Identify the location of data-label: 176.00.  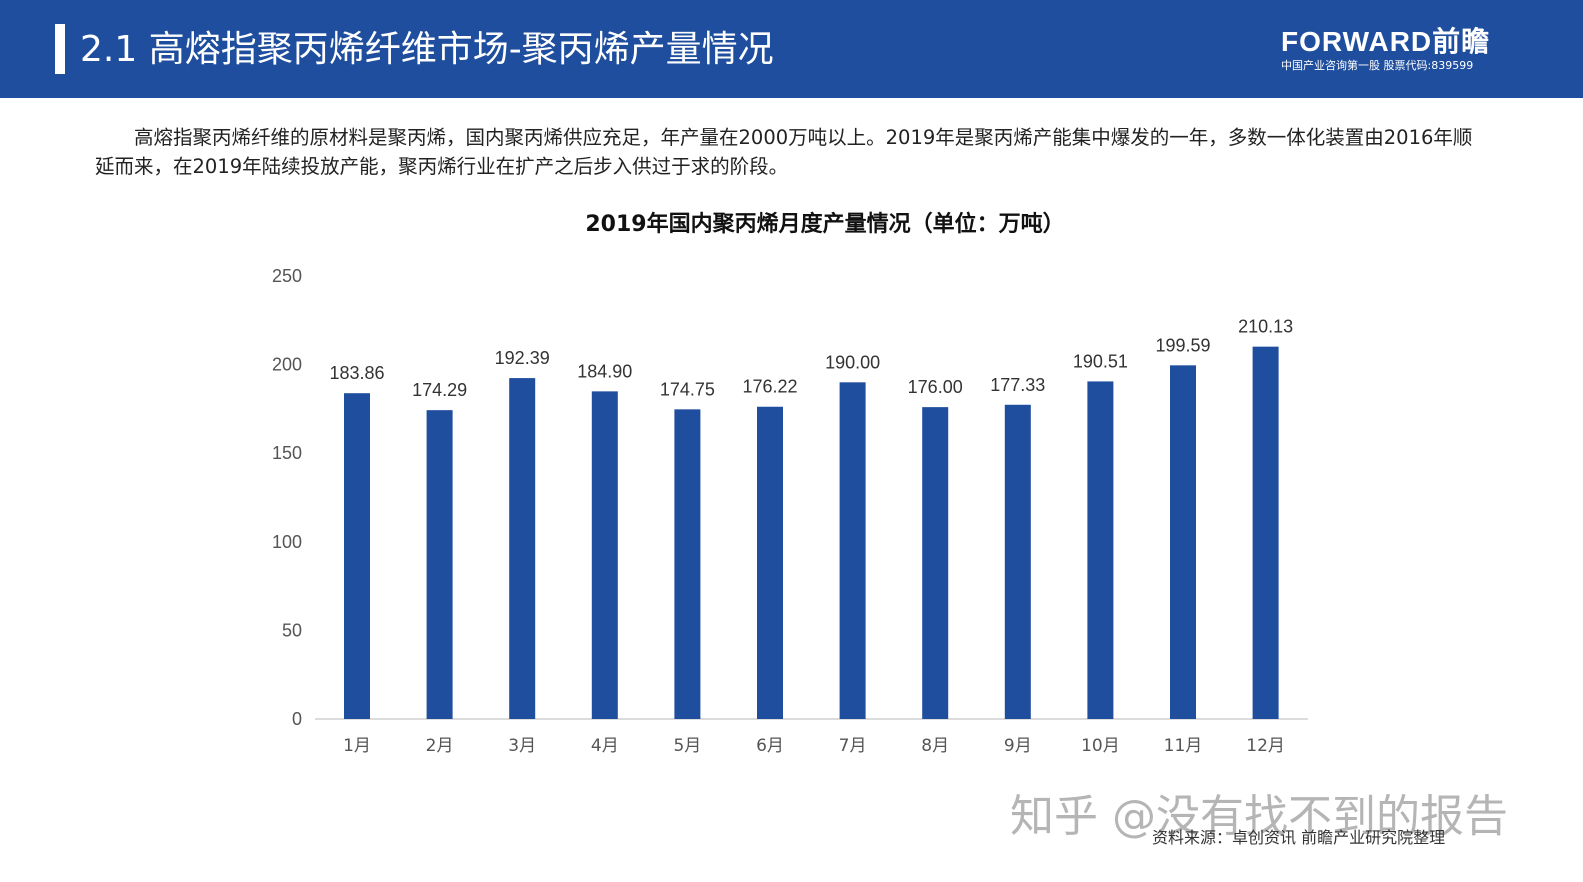
(935, 387).